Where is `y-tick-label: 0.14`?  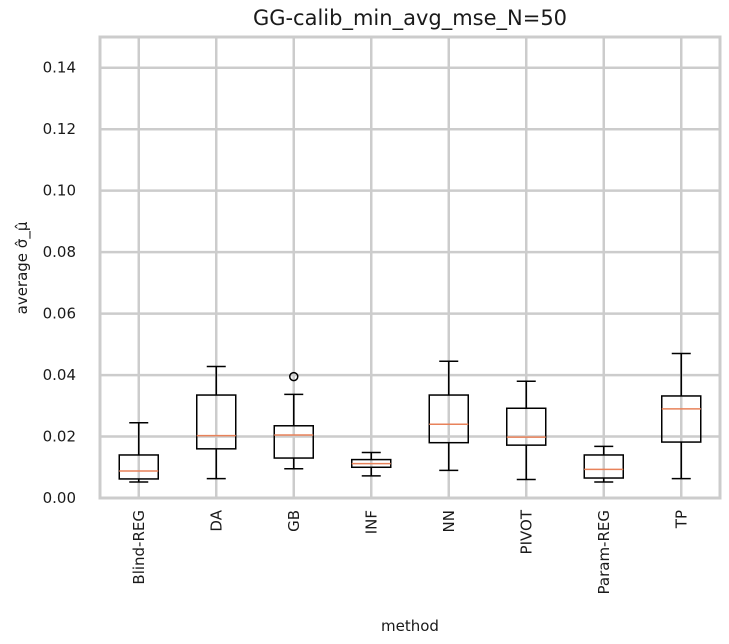 y-tick-label: 0.14 is located at coordinates (59, 68).